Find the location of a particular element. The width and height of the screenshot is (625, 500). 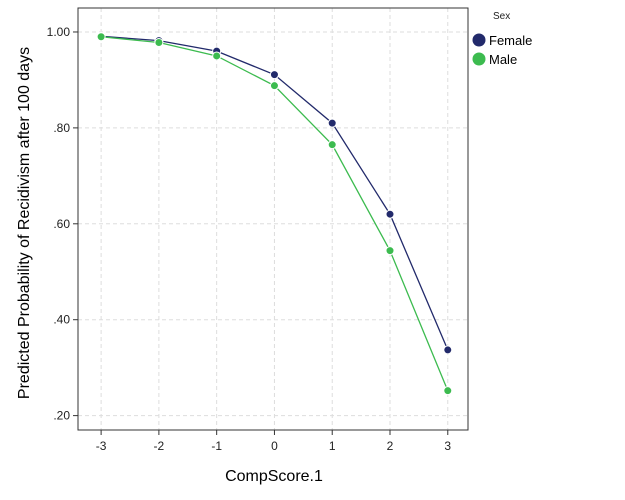

legend-title: Sex is located at coordinates (501, 16).